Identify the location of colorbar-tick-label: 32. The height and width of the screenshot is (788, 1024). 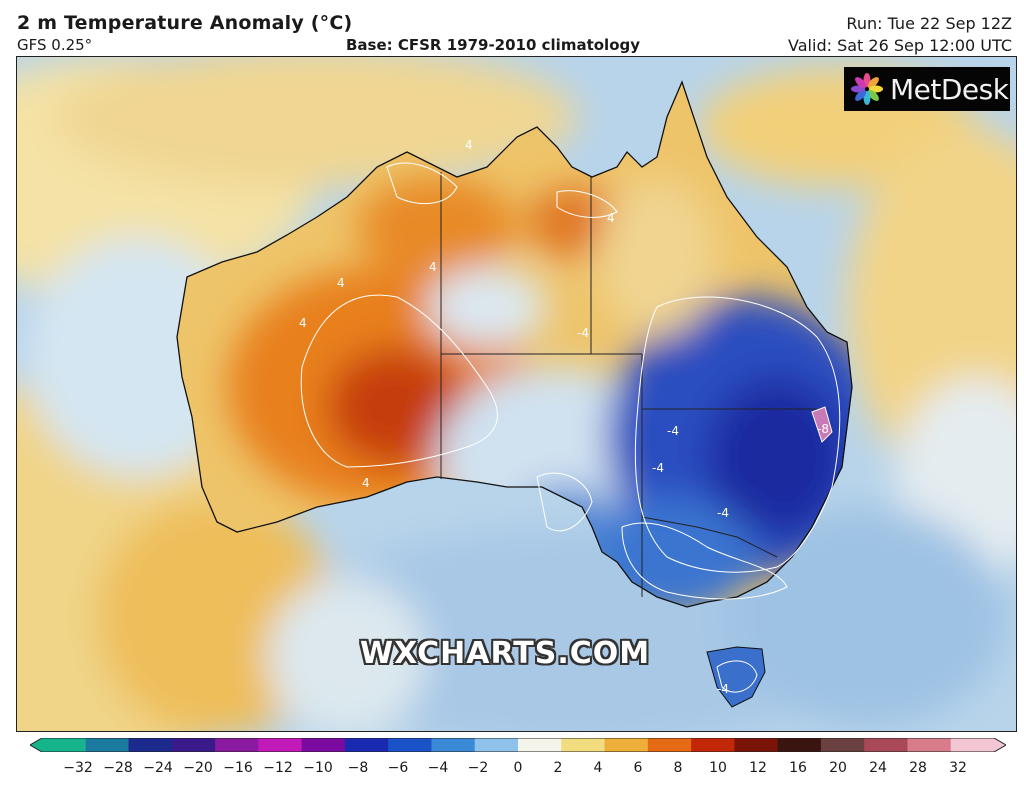
(958, 768).